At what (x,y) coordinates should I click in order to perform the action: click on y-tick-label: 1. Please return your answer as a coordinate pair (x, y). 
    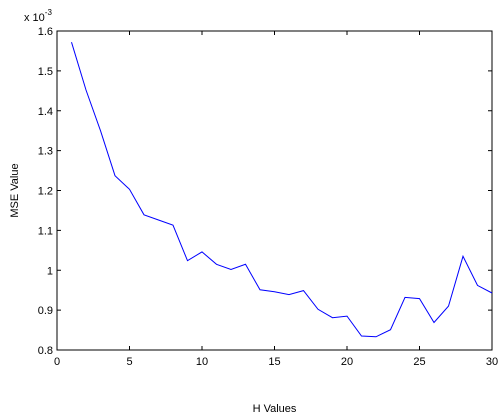
    Looking at the image, I should click on (50, 271).